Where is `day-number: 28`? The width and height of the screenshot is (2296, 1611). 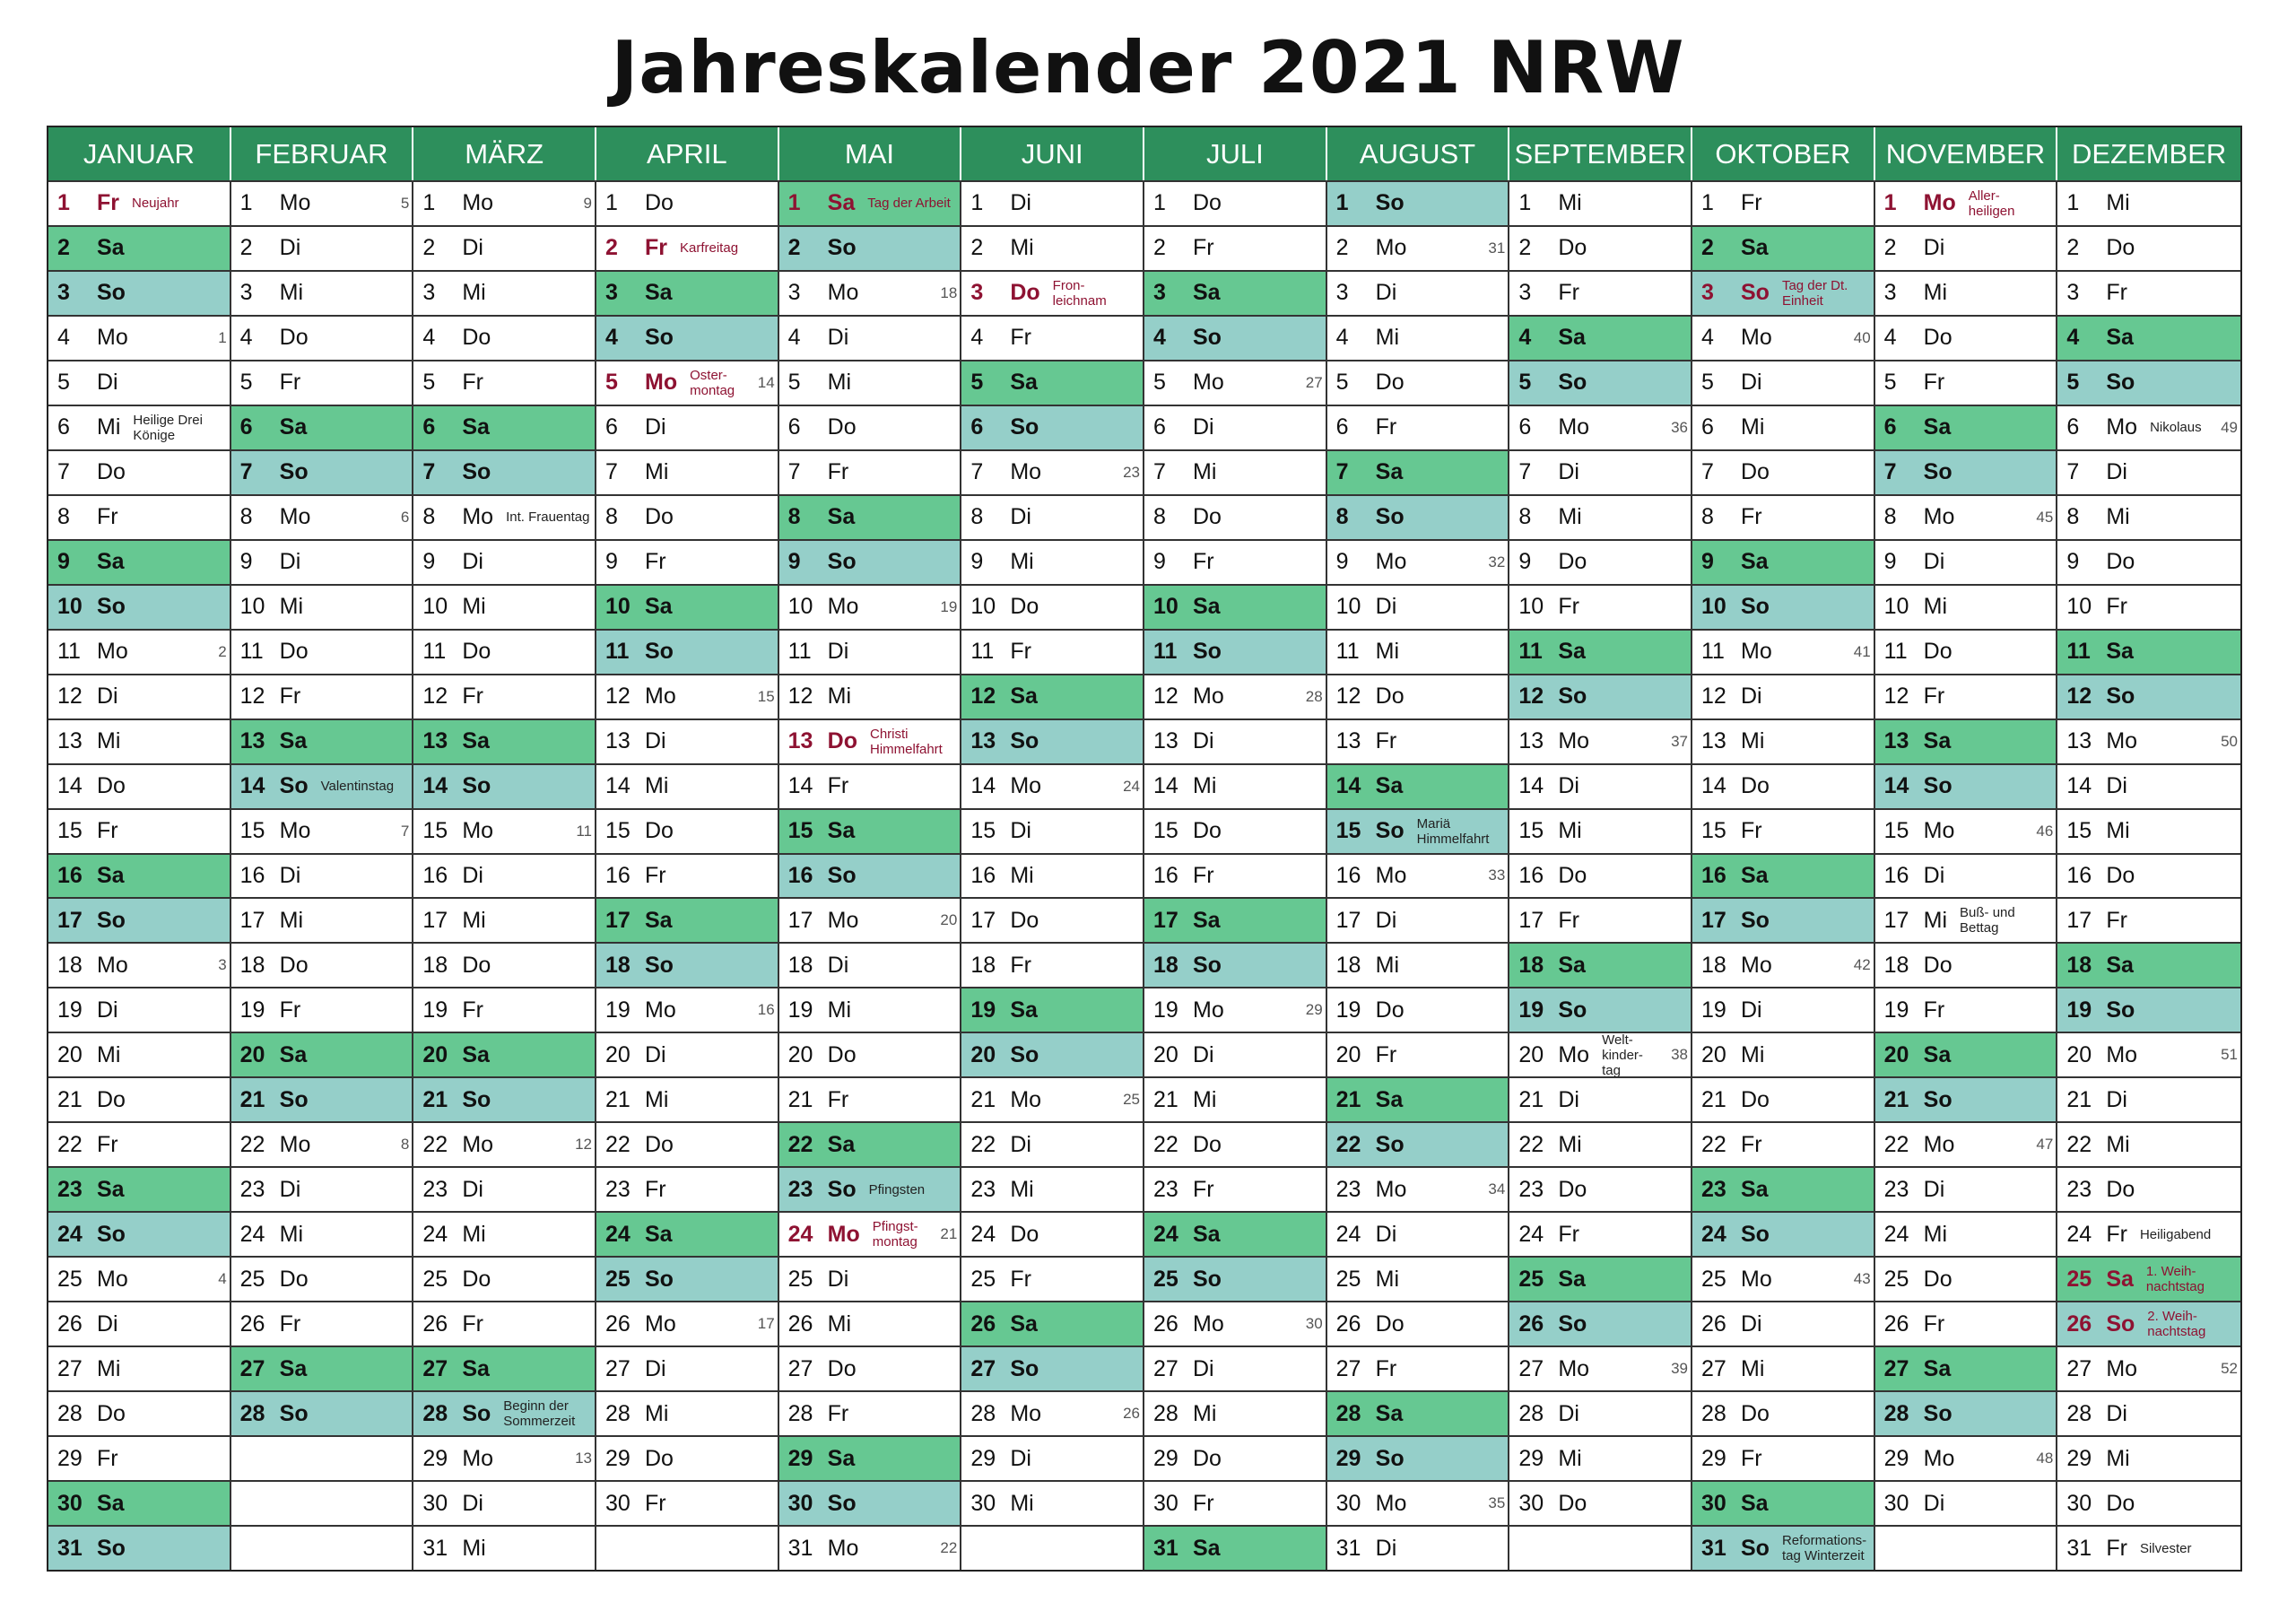
day-number: 28 is located at coordinates (618, 1413).